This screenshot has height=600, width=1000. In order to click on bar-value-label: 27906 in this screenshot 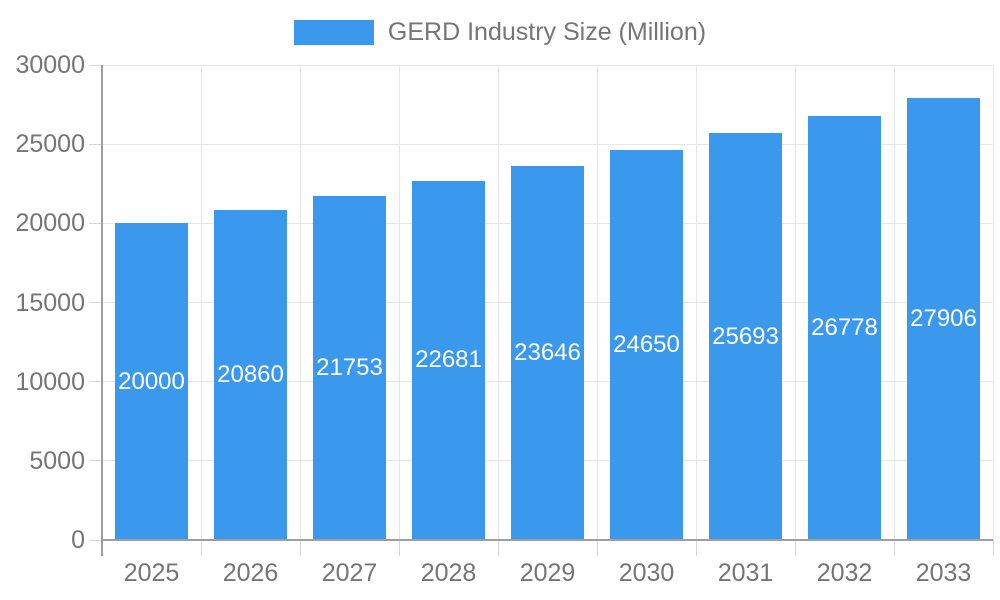, I will do `click(943, 319)`.